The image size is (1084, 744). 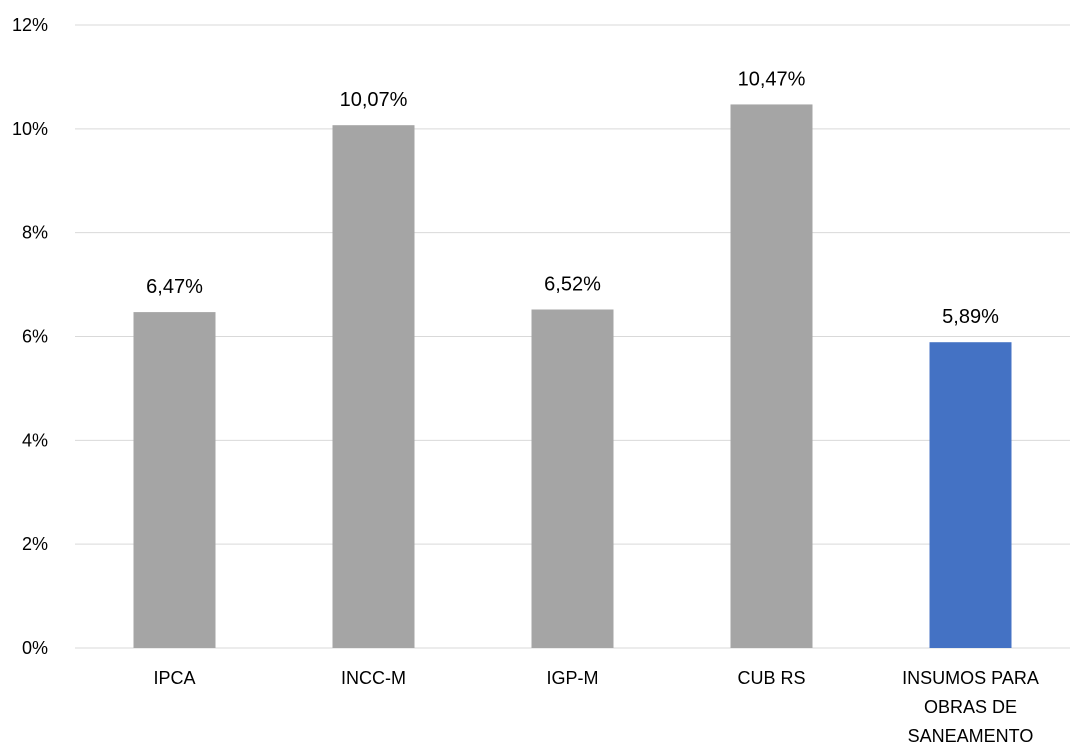 I want to click on y-tick-label: 0%, so click(x=35, y=648).